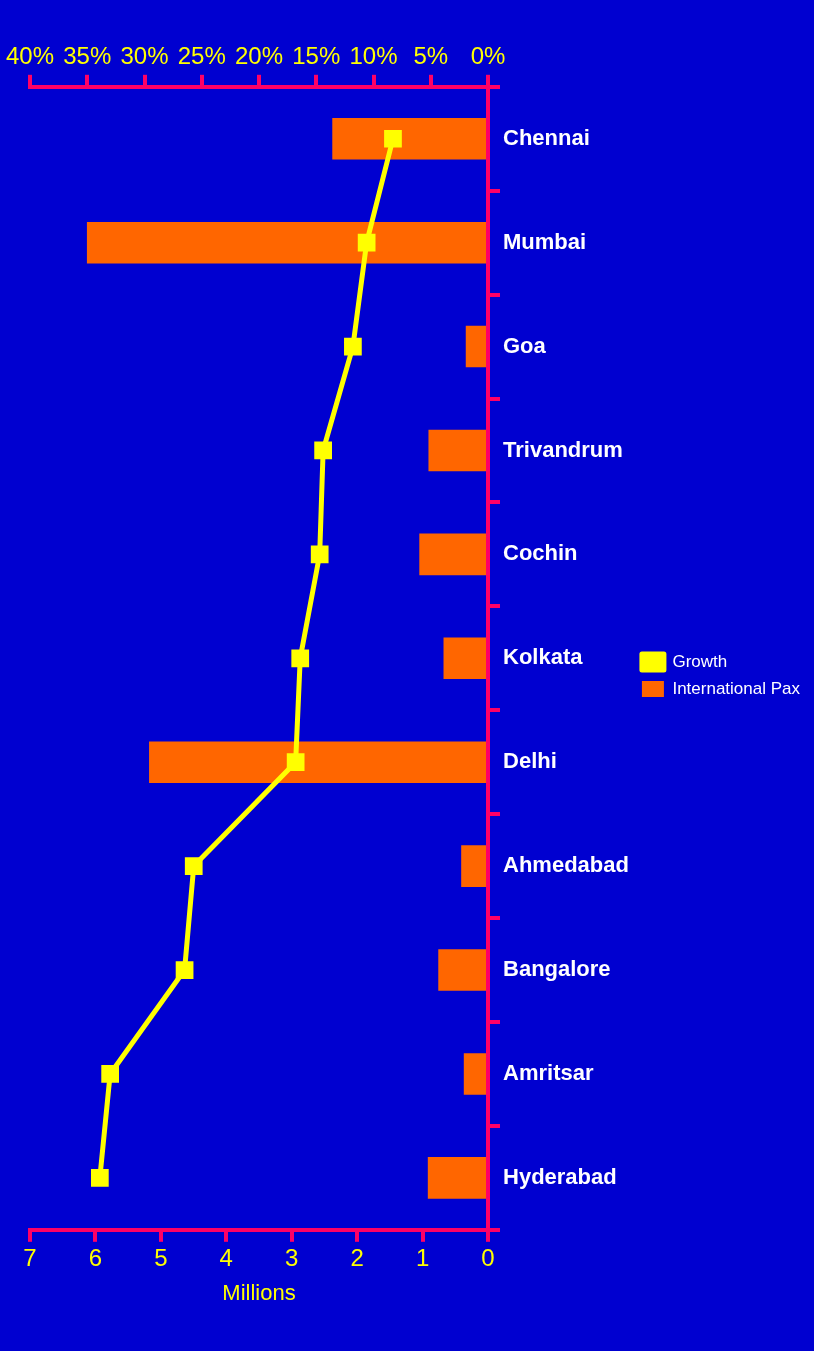 This screenshot has width=814, height=1351. What do you see at coordinates (259, 56) in the screenshot?
I see `x2-tick-label: 20%` at bounding box center [259, 56].